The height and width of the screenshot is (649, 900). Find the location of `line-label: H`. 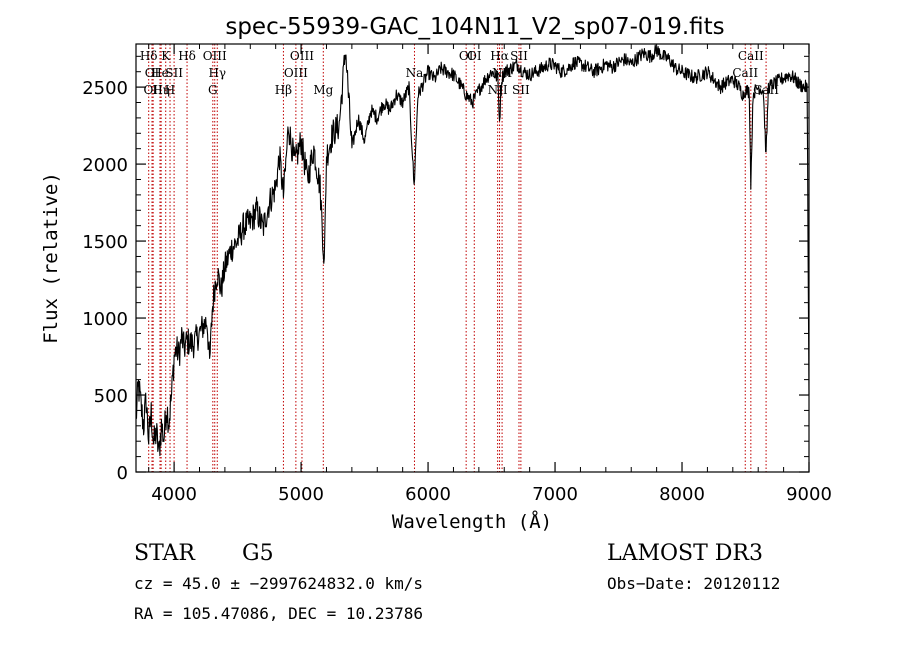

line-label: H is located at coordinates (170, 90).